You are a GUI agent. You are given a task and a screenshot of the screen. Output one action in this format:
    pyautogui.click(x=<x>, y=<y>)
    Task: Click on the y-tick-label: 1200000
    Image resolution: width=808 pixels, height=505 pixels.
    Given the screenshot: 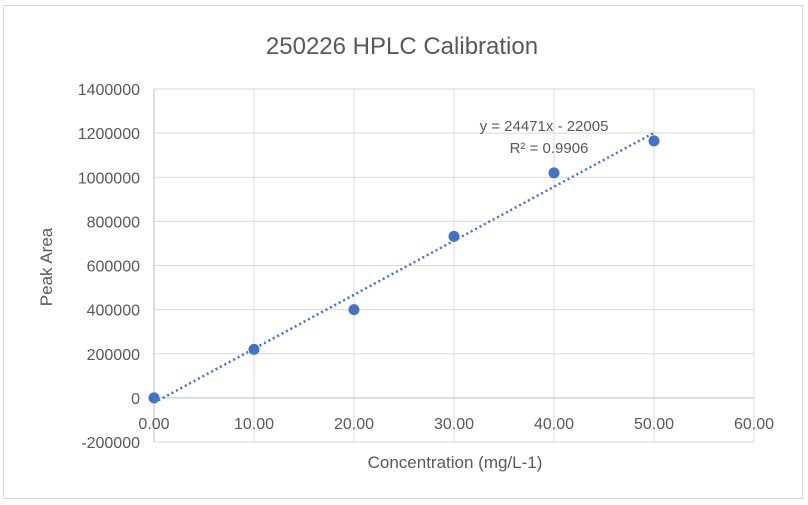 What is the action you would take?
    pyautogui.click(x=109, y=134)
    